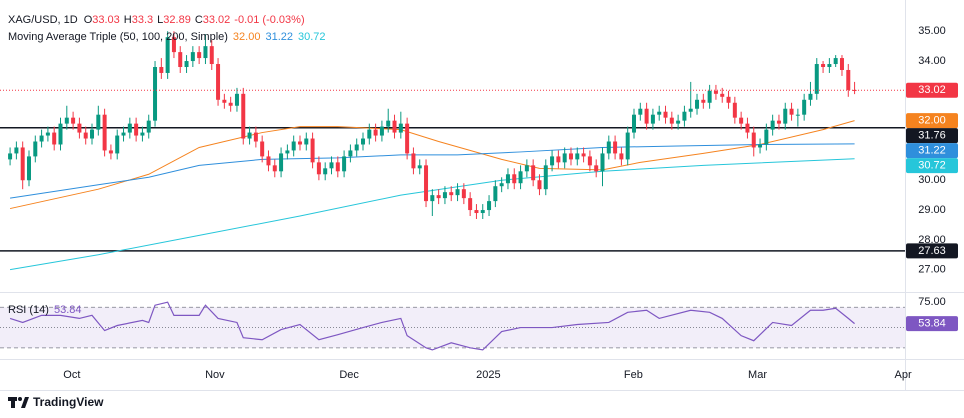 The width and height of the screenshot is (964, 418). Describe the element at coordinates (142, 20) in the screenshot. I see `ohlc-value: 33.3` at that location.